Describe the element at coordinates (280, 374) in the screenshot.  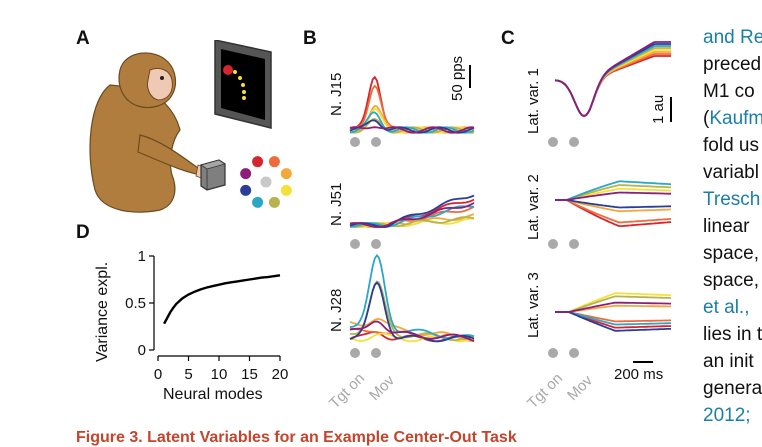
I see `x-tick-label: 20` at that location.